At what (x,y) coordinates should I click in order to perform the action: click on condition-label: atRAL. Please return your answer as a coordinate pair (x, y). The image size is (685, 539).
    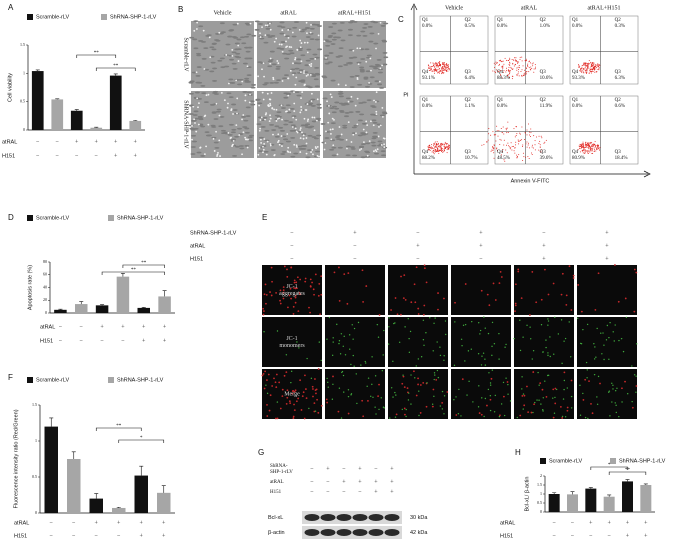
    Looking at the image, I should click on (9, 142).